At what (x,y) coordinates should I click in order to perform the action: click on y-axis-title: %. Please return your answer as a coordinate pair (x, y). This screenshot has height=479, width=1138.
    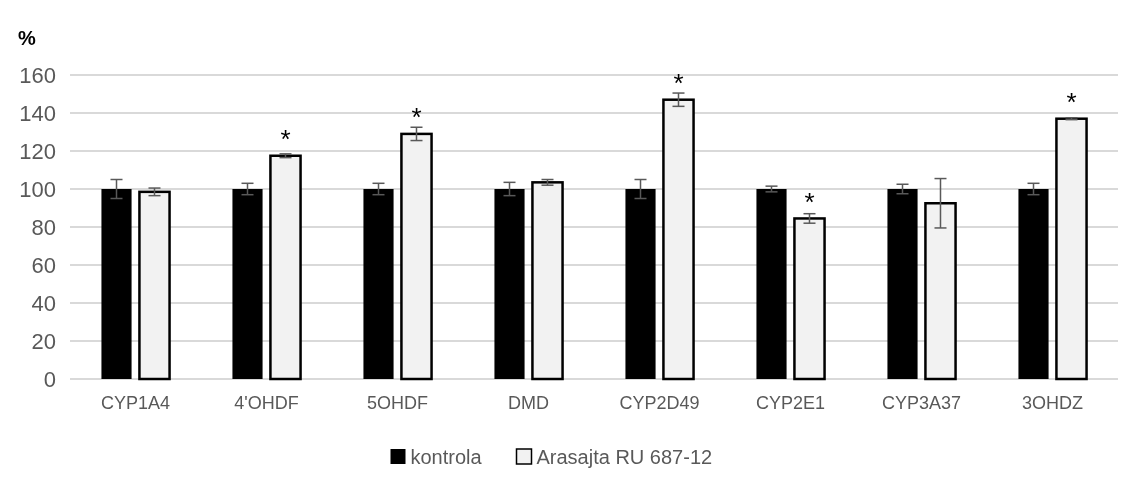
    Looking at the image, I should click on (27, 38).